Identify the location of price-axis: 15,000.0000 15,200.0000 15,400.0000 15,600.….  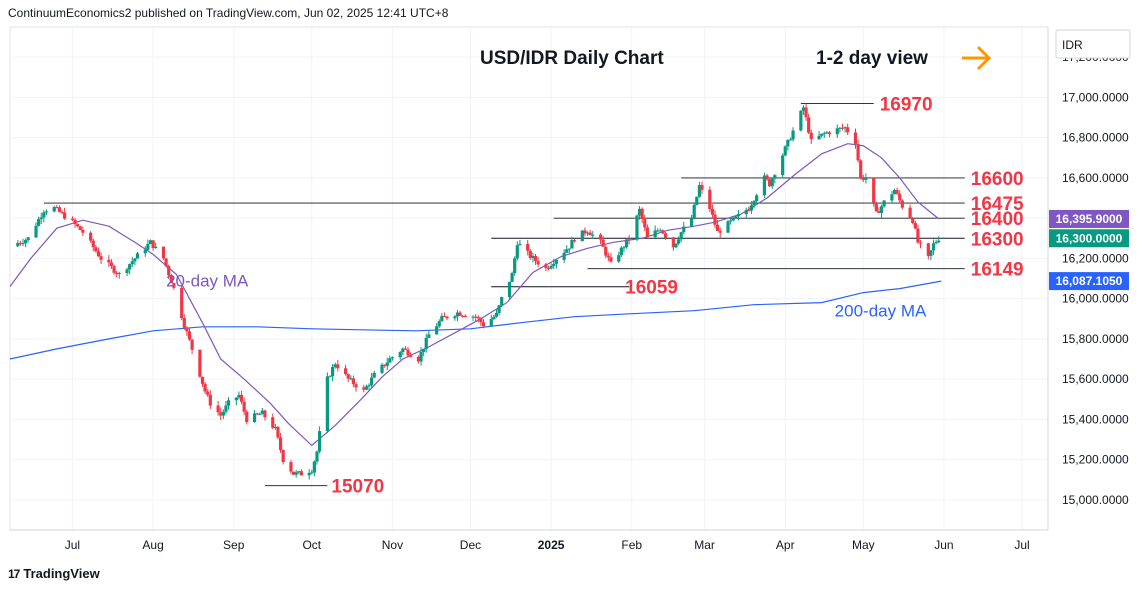
(1088, 278).